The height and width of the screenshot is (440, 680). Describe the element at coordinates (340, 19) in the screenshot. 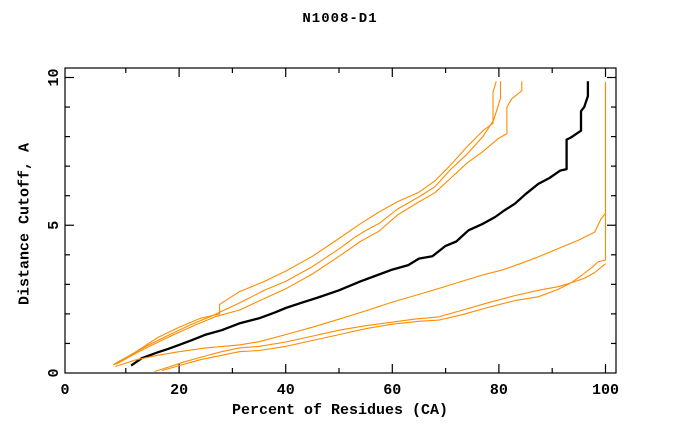

I see `chart-title: N1008-D1` at that location.